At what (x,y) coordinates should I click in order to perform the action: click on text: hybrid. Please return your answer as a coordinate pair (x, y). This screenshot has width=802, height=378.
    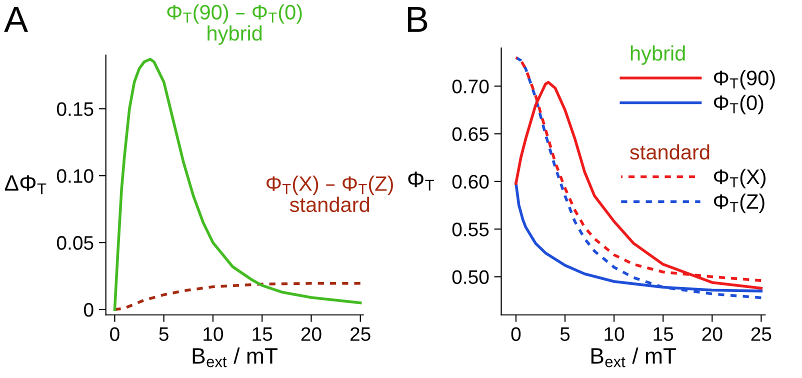
    Looking at the image, I should click on (235, 35).